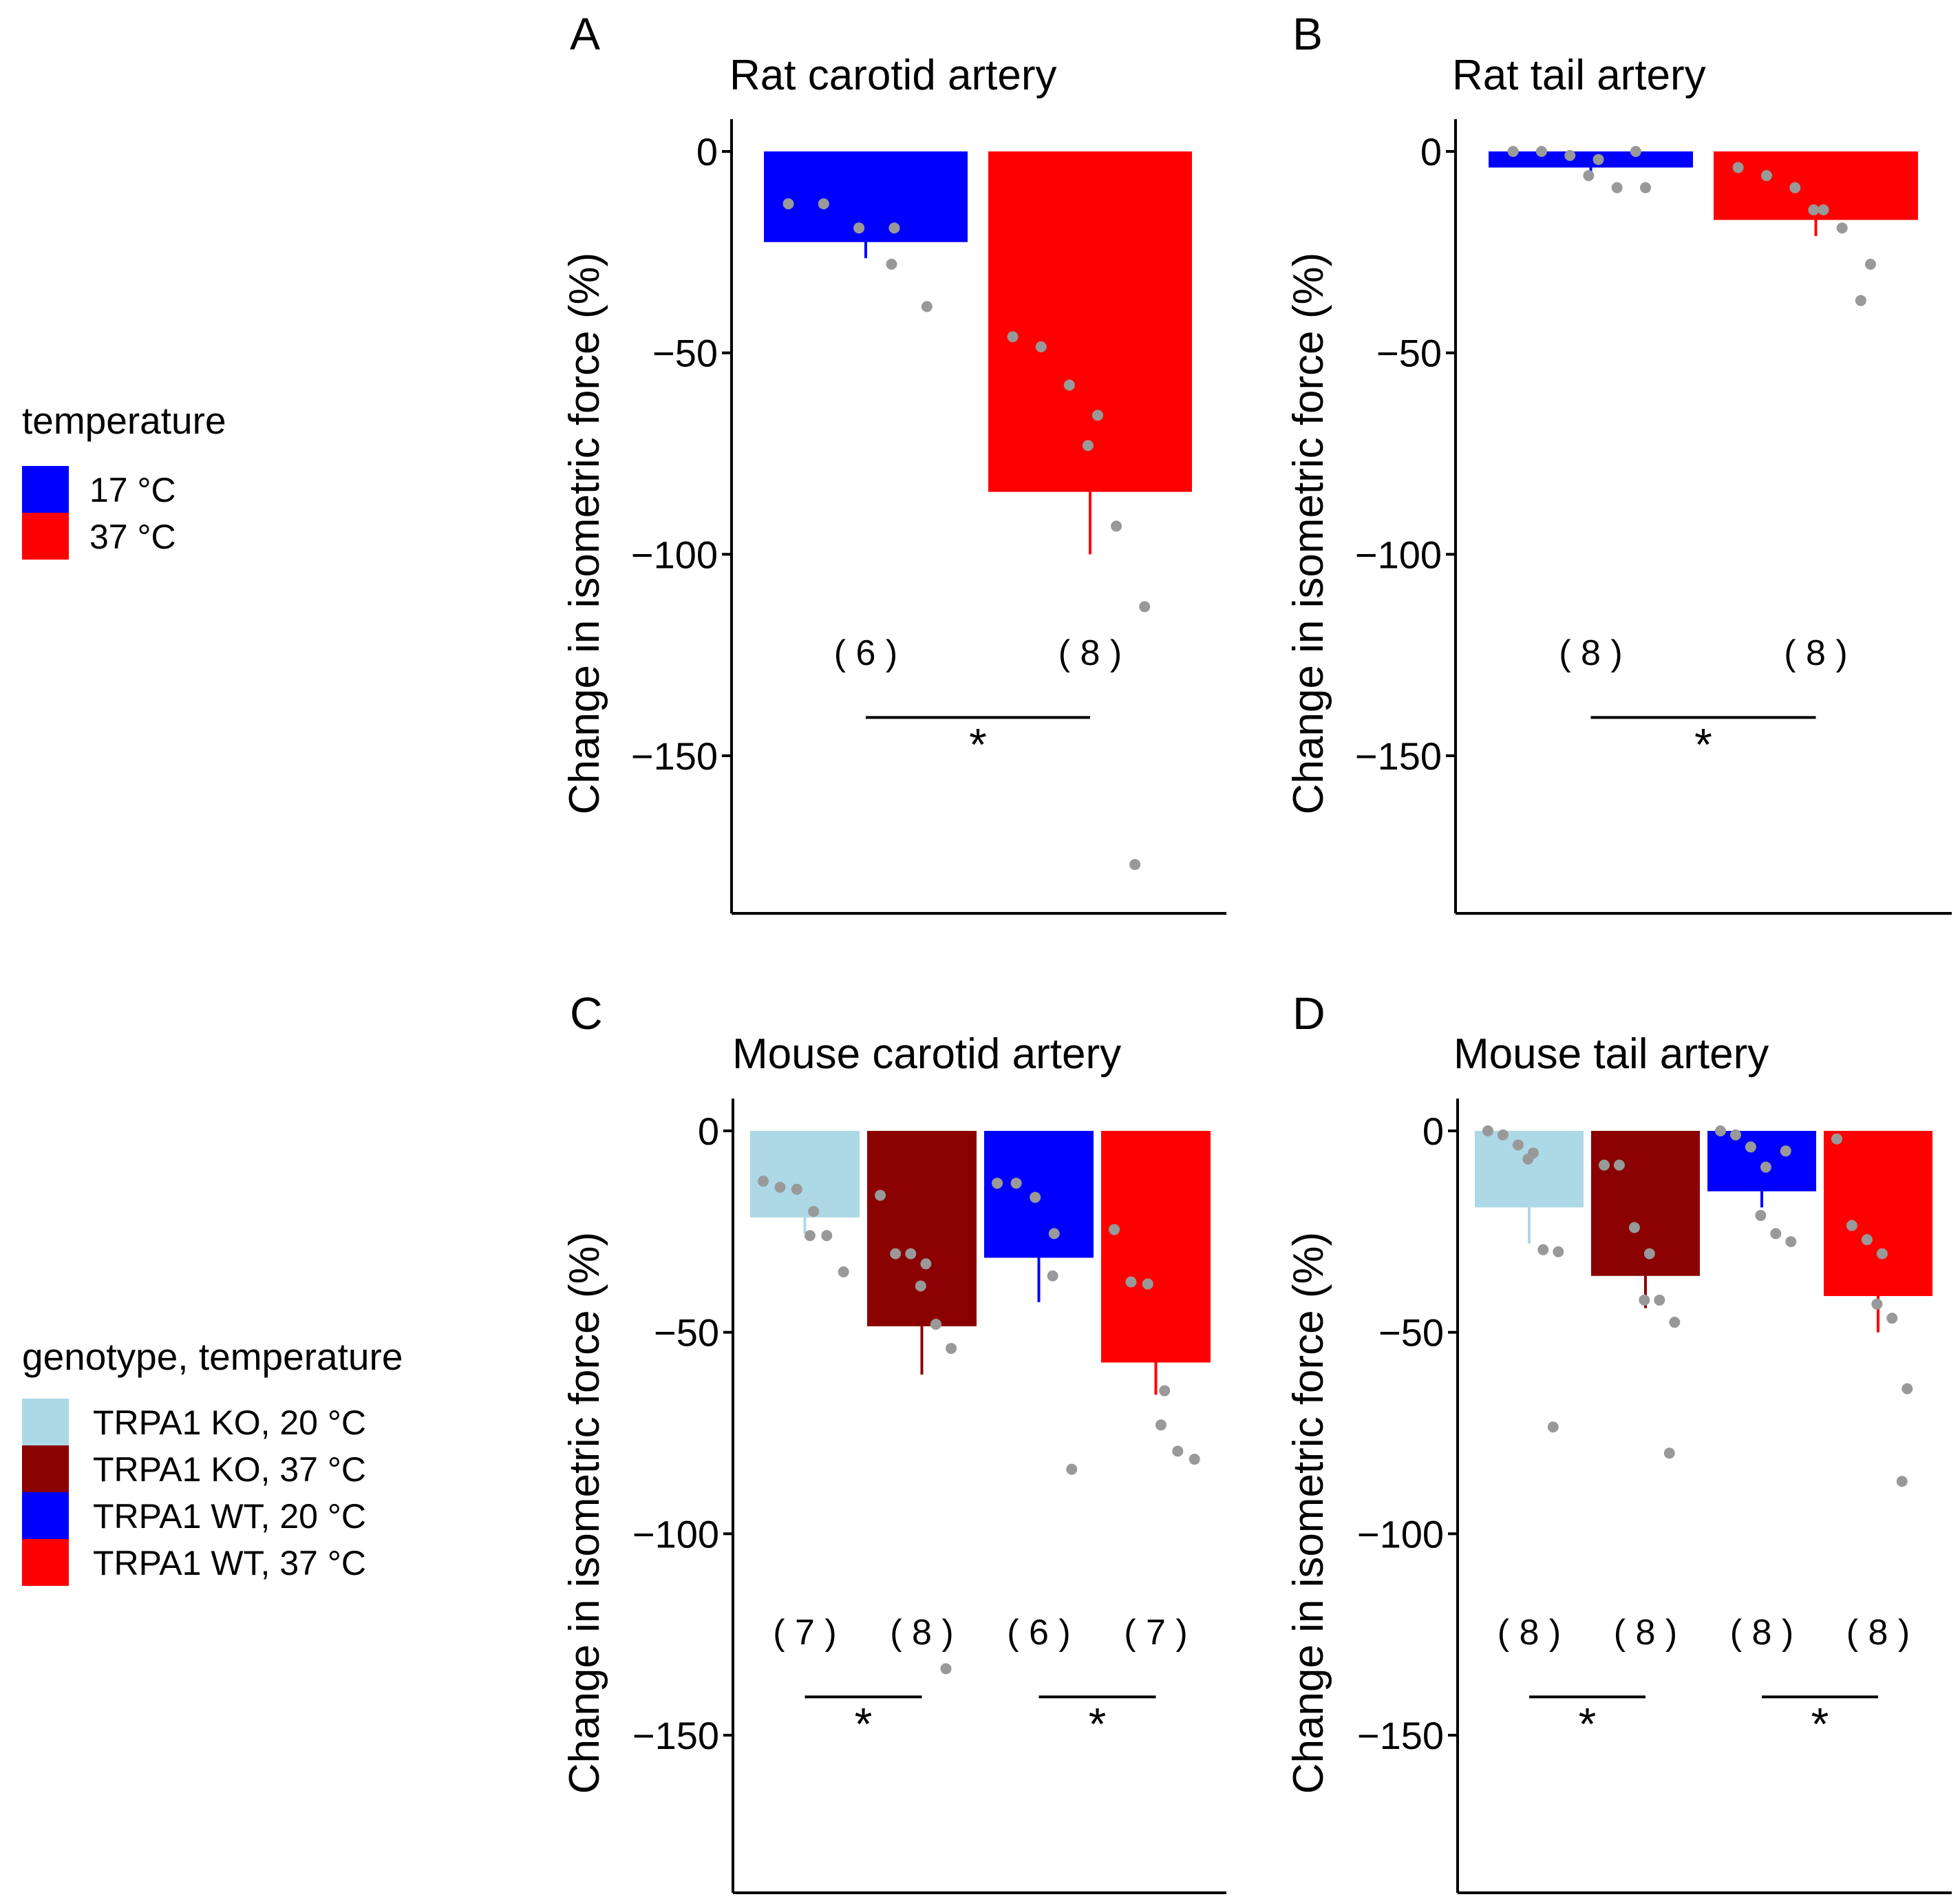 This screenshot has height=1899, width=1960. Describe the element at coordinates (1090, 321) in the screenshot. I see `bar-37-c` at that location.